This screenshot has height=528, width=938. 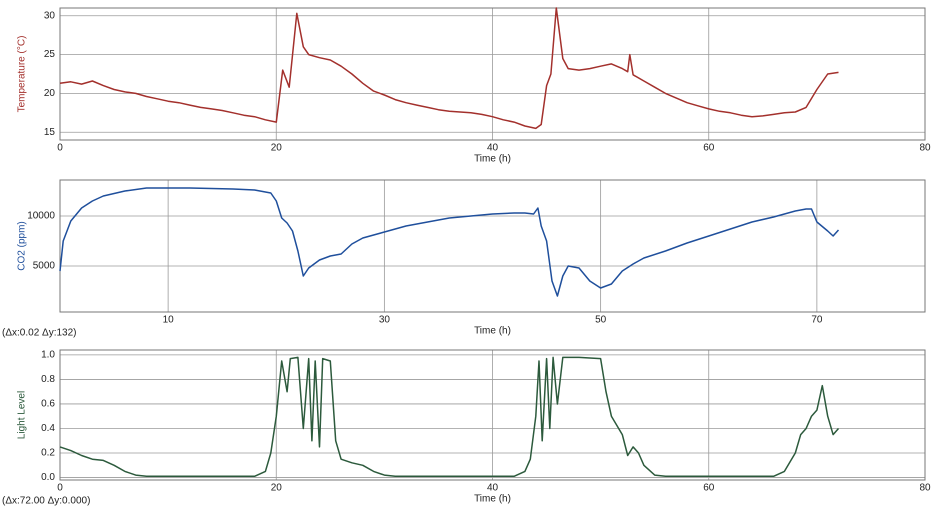 I want to click on y-tick-label: 30, so click(x=50, y=15).